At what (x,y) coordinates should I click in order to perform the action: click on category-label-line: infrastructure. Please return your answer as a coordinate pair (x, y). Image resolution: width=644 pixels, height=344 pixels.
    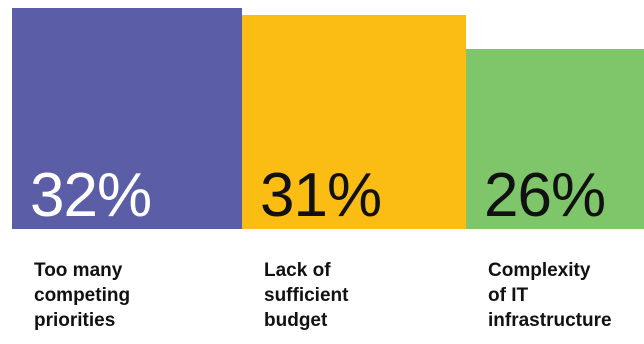
    Looking at the image, I should click on (550, 321).